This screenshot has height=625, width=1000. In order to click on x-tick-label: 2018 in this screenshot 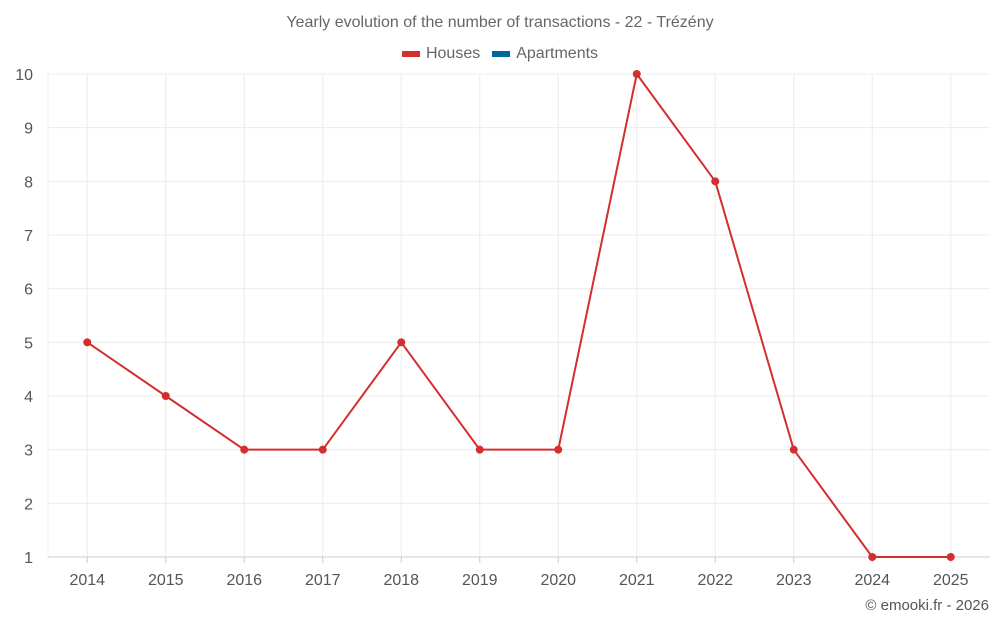, I will do `click(401, 580)`.